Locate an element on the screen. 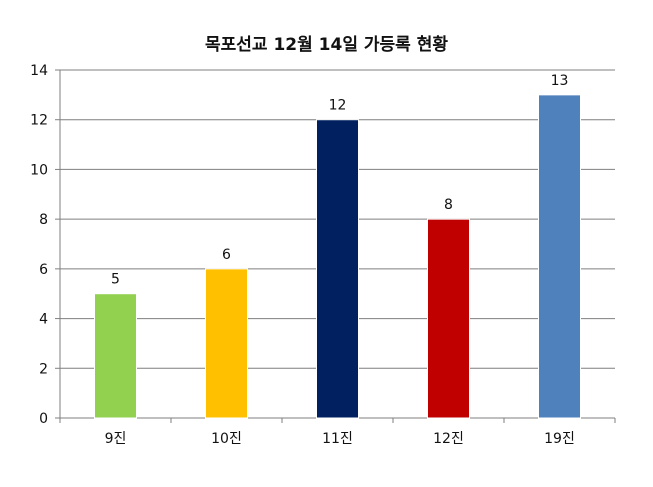 This screenshot has width=653, height=487. data-label: 6 is located at coordinates (226, 255).